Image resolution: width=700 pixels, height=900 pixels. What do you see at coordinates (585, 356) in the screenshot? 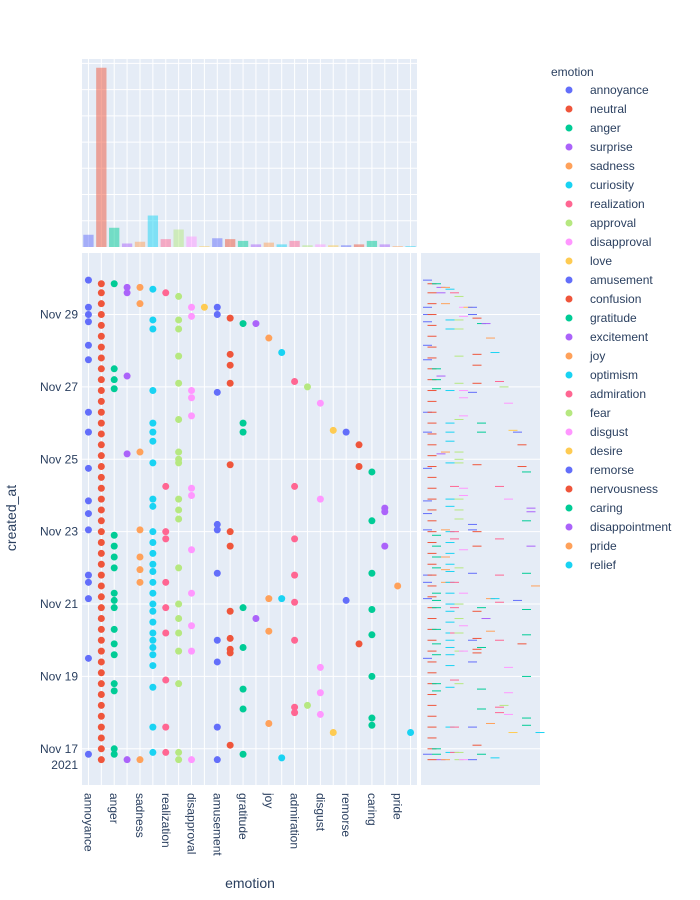
I see `legend-item-joy: joy` at bounding box center [585, 356].